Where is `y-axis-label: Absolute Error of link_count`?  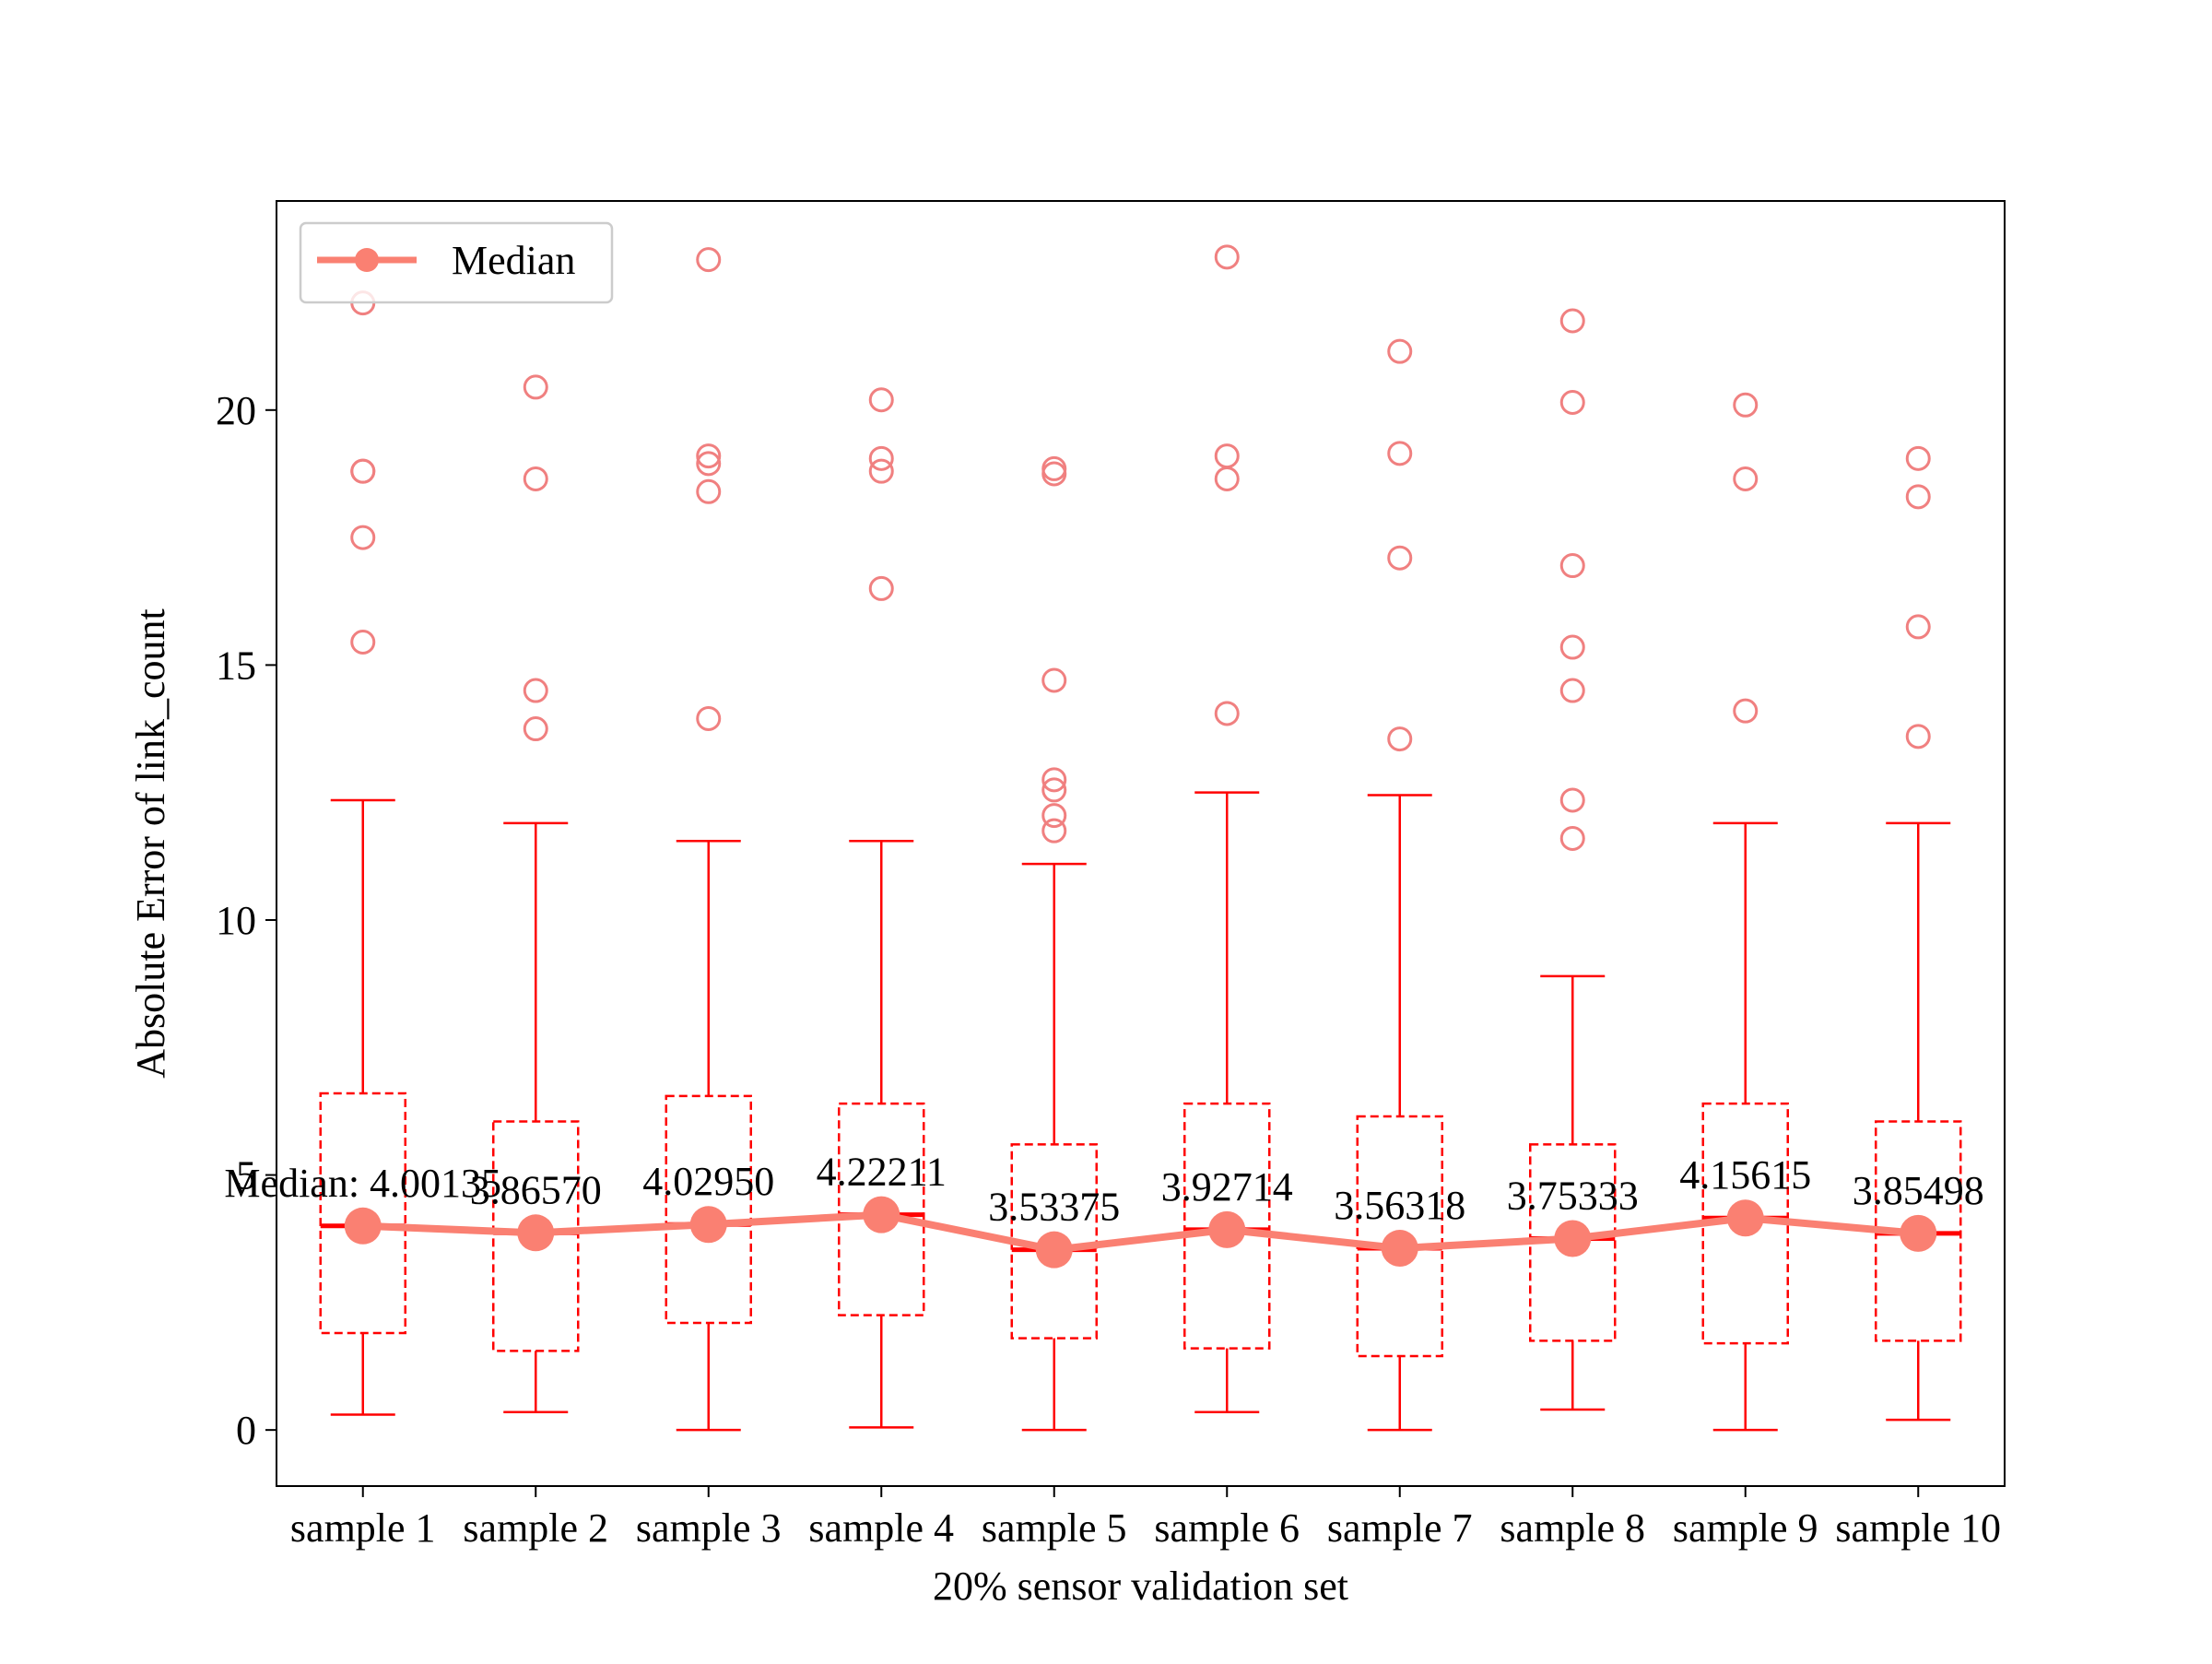
y-axis-label: Absolute Error of link_count is located at coordinates (150, 843).